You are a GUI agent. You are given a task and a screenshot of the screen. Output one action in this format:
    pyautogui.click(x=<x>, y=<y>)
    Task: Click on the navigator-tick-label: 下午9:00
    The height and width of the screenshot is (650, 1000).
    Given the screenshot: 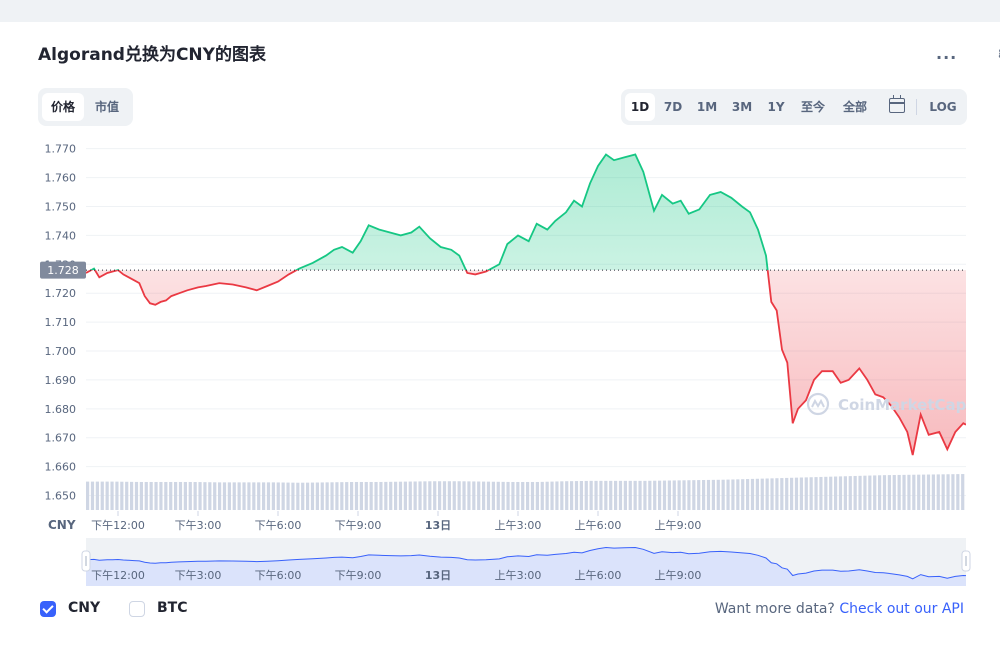 What is the action you would take?
    pyautogui.click(x=358, y=575)
    